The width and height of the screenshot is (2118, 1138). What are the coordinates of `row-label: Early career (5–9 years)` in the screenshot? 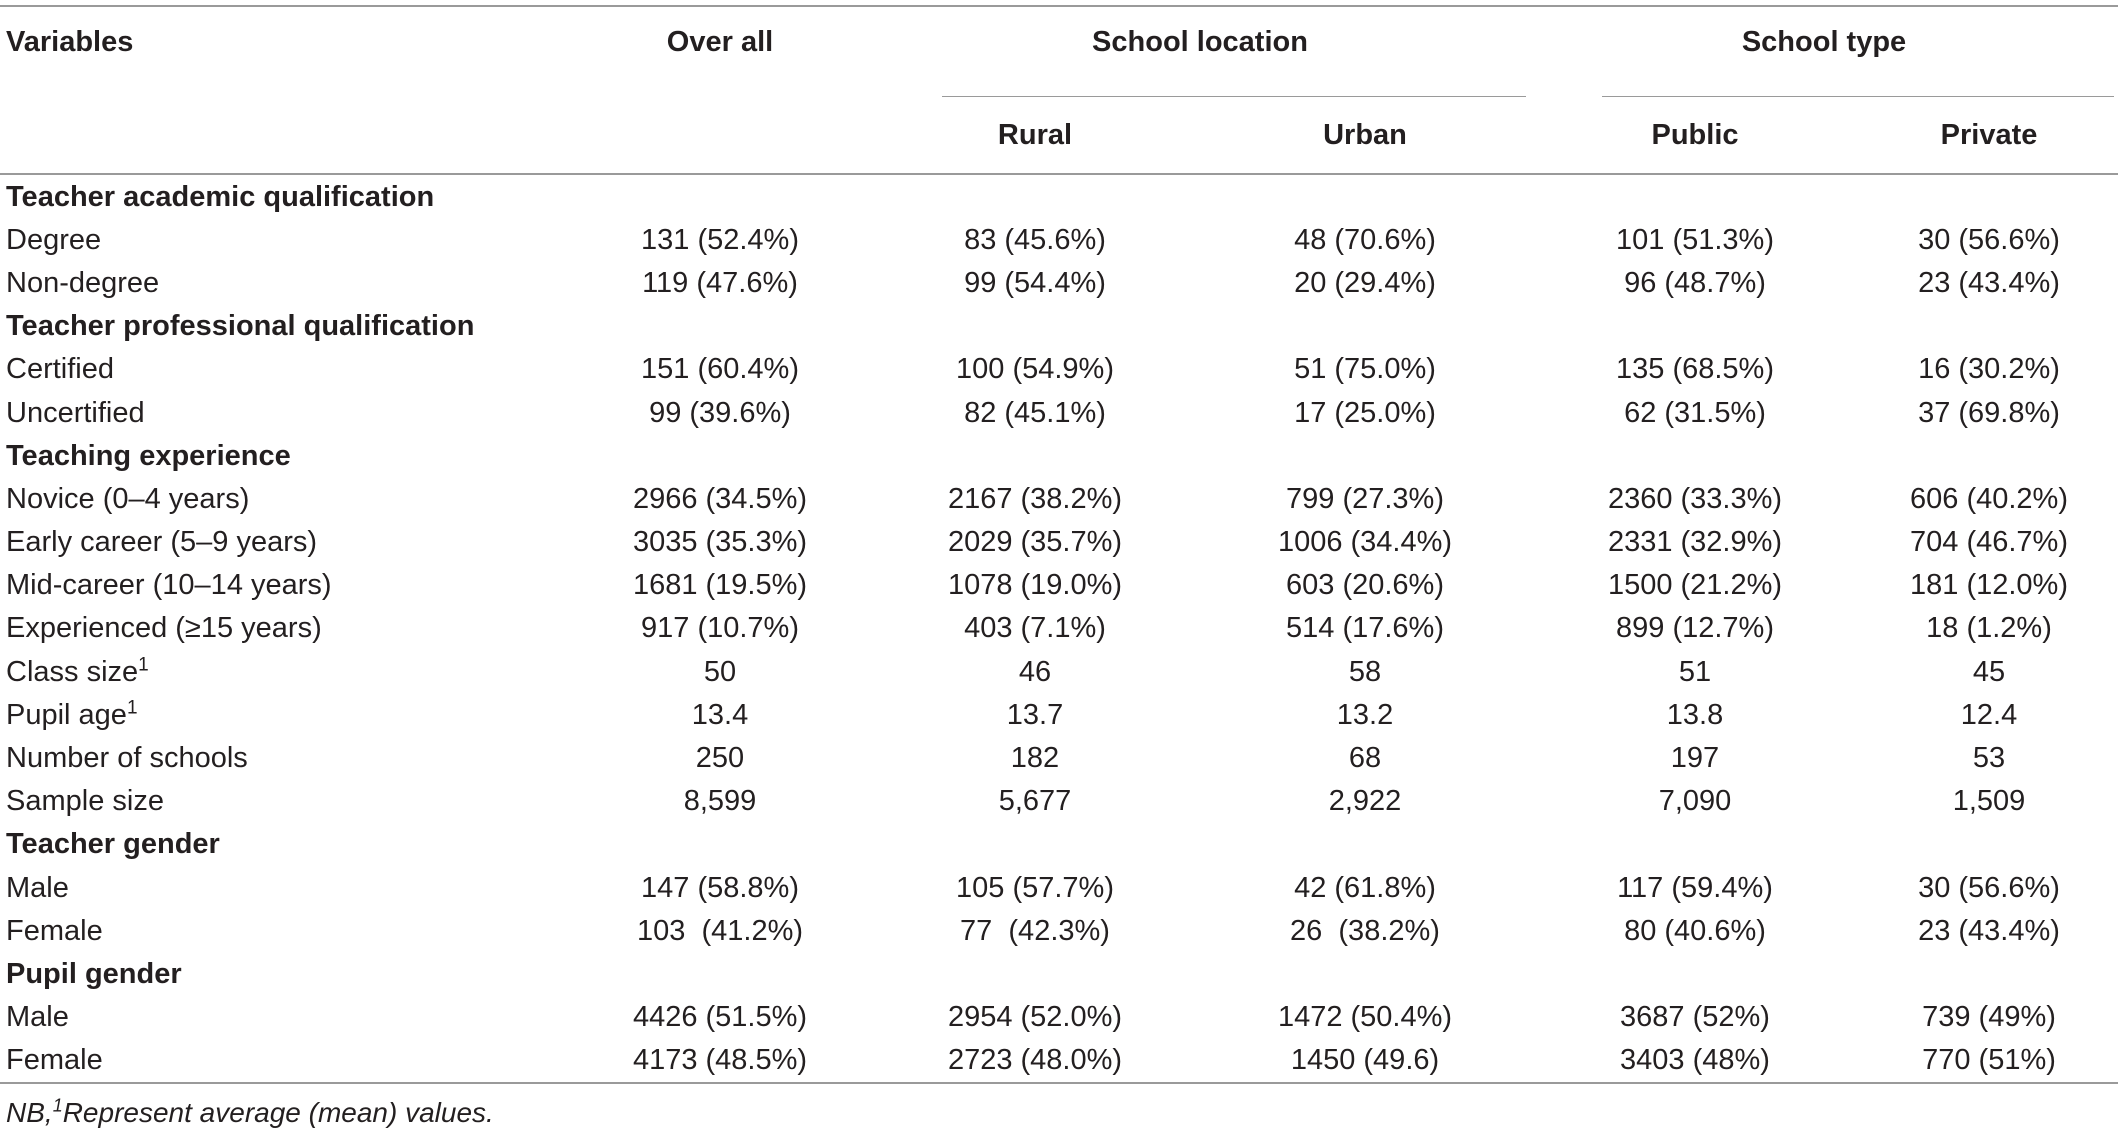 It's located at (285, 542).